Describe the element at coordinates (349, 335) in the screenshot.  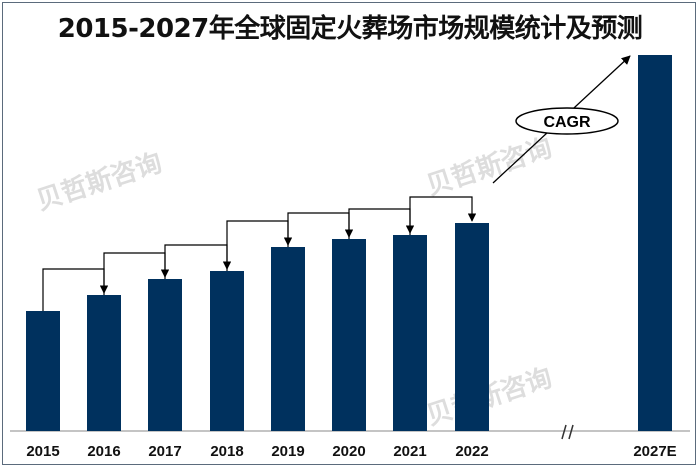
I see `bar-2020` at that location.